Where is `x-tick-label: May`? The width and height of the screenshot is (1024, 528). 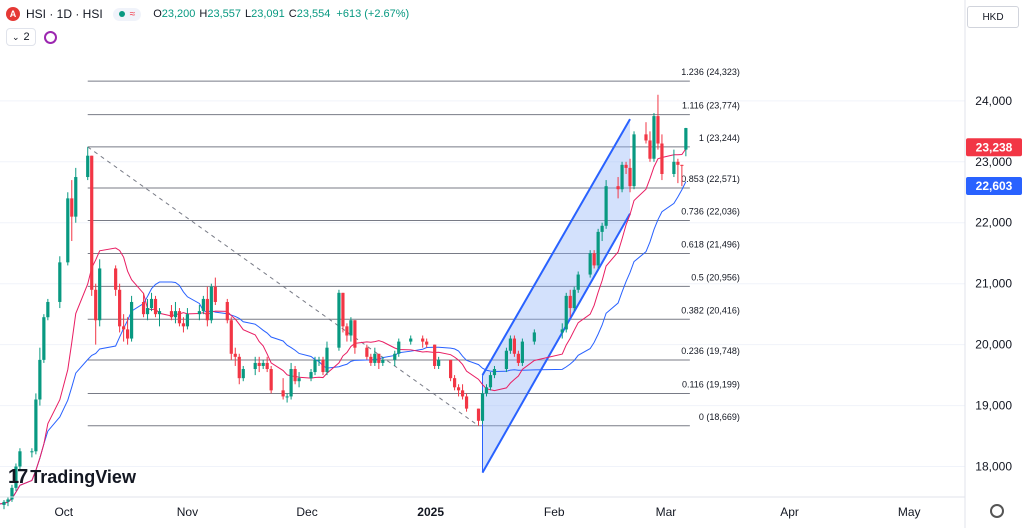
x-tick-label: May is located at coordinates (909, 512).